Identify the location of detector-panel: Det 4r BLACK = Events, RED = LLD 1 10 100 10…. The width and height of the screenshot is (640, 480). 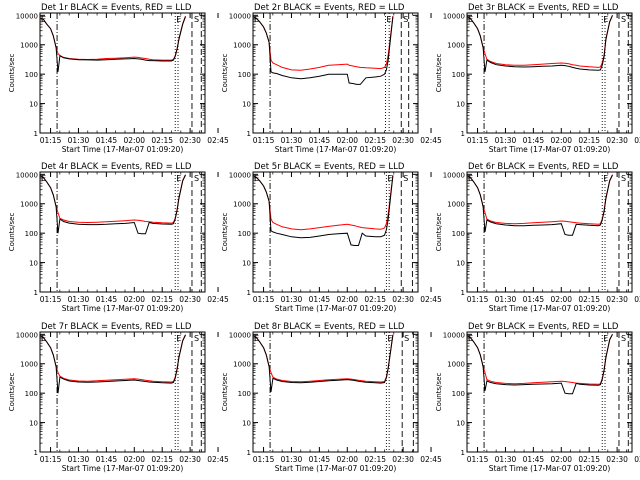
(118, 237).